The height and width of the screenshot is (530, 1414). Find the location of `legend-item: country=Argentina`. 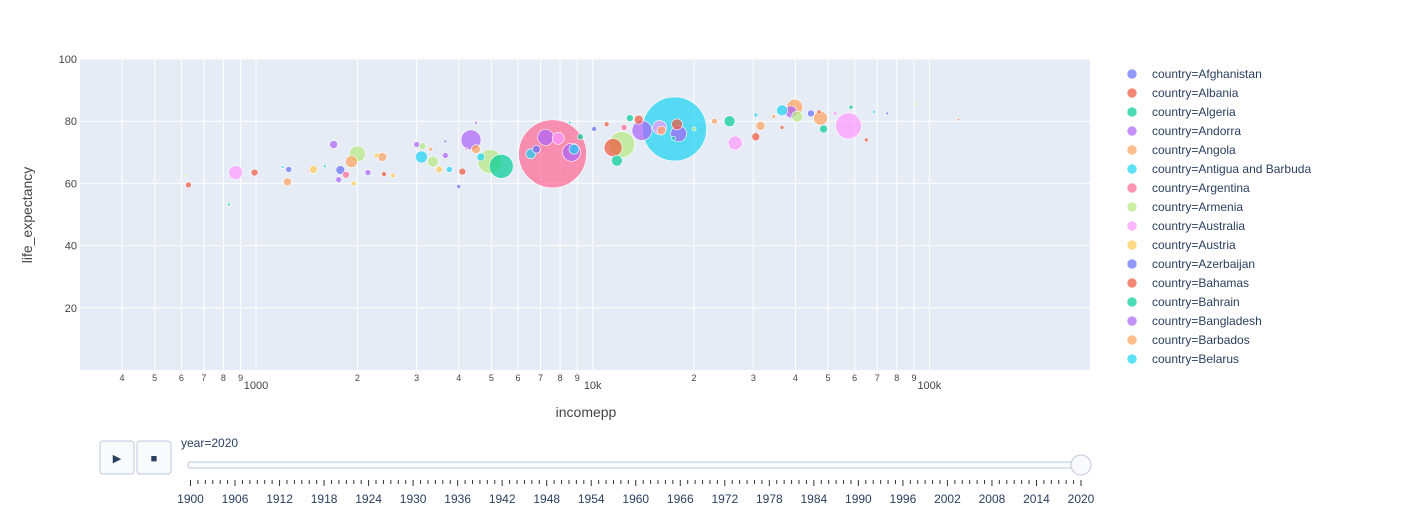

legend-item: country=Argentina is located at coordinates (1188, 188).